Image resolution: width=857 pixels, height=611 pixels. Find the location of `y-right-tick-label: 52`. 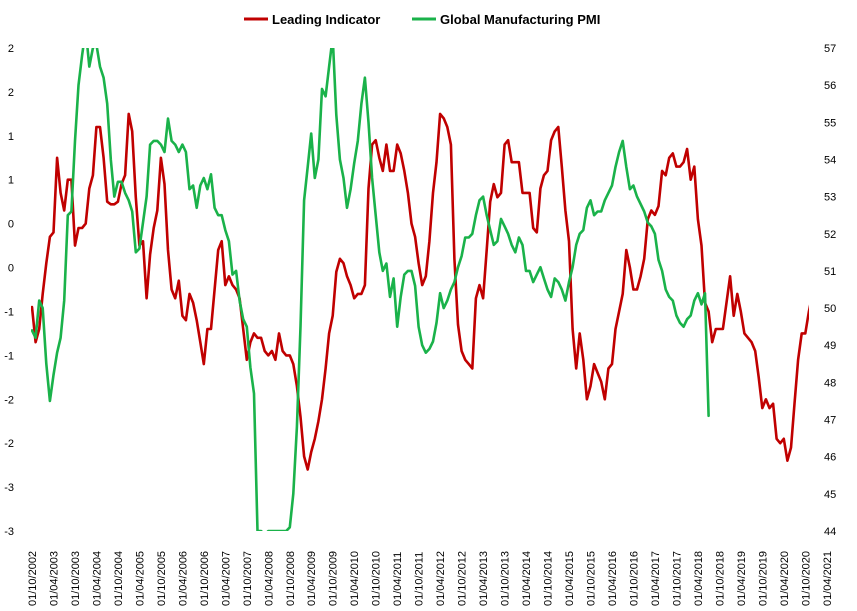

y-right-tick-label: 52 is located at coordinates (830, 235).